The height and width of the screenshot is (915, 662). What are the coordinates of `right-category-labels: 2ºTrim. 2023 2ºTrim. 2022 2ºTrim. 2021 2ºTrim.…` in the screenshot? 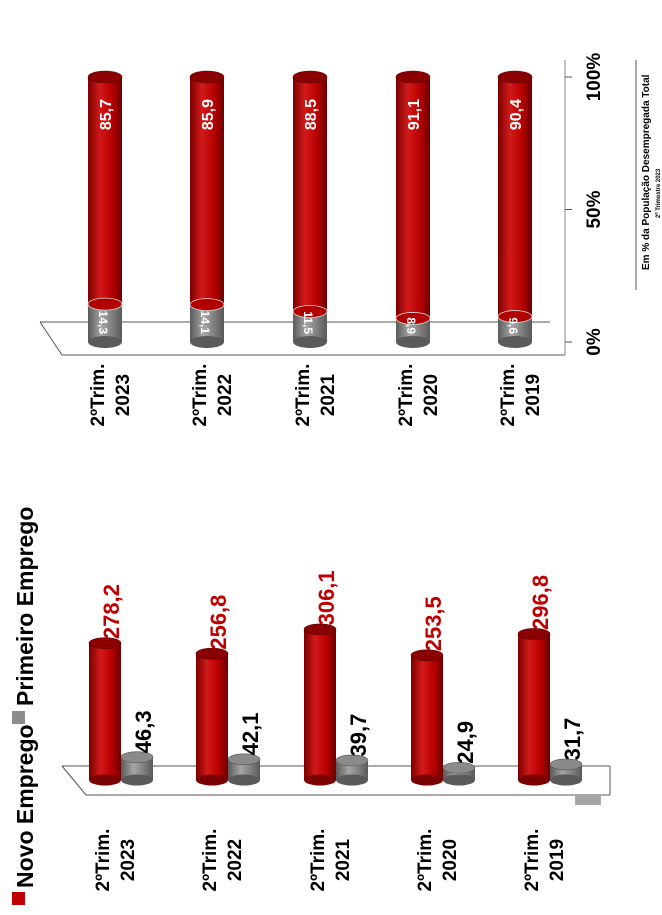 It's located at (316, 395).